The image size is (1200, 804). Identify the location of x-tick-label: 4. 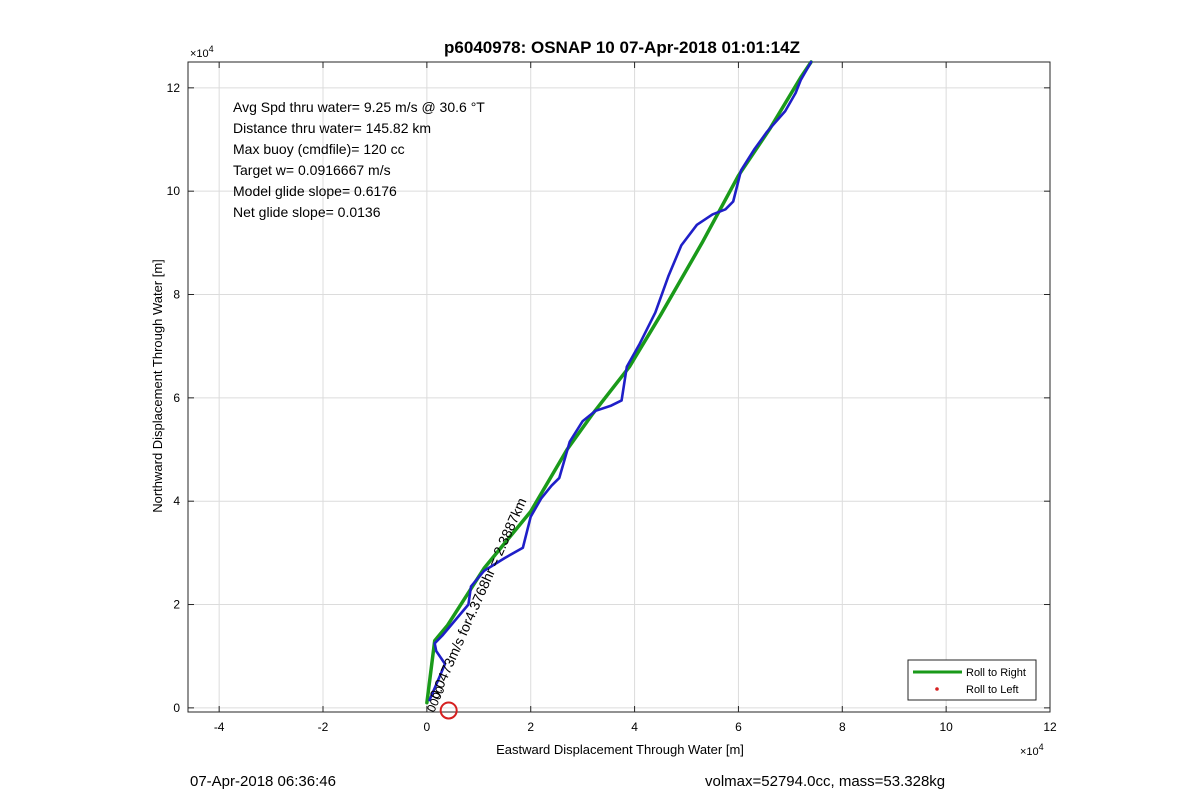
(634, 727).